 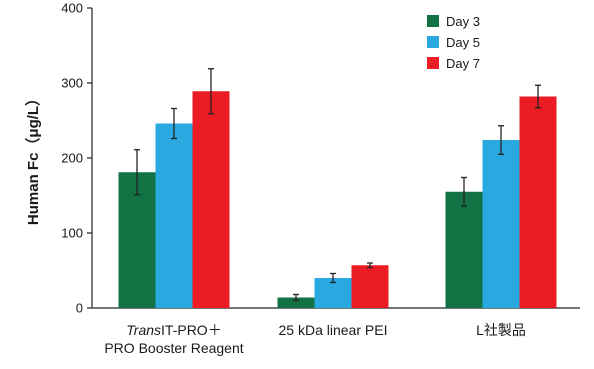 I want to click on y-ticks: 0 100 200 300 400, so click(x=76, y=158).